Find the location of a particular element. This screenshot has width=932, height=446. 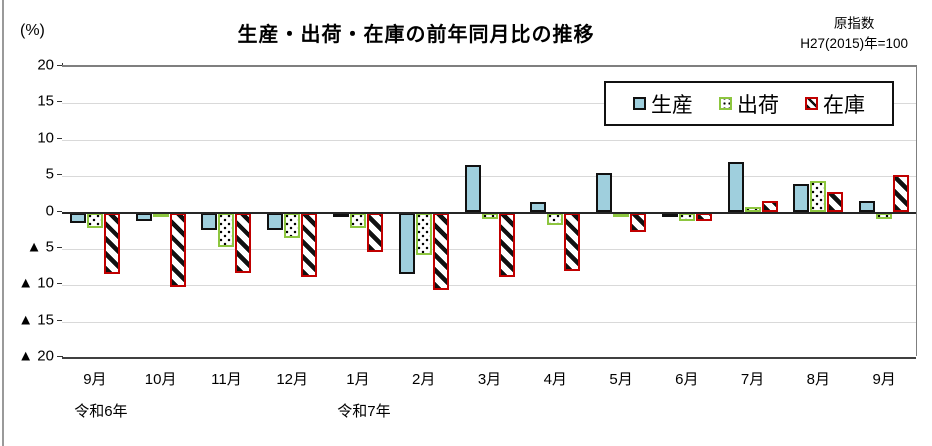

bar-seisan-5月 is located at coordinates (604, 193).